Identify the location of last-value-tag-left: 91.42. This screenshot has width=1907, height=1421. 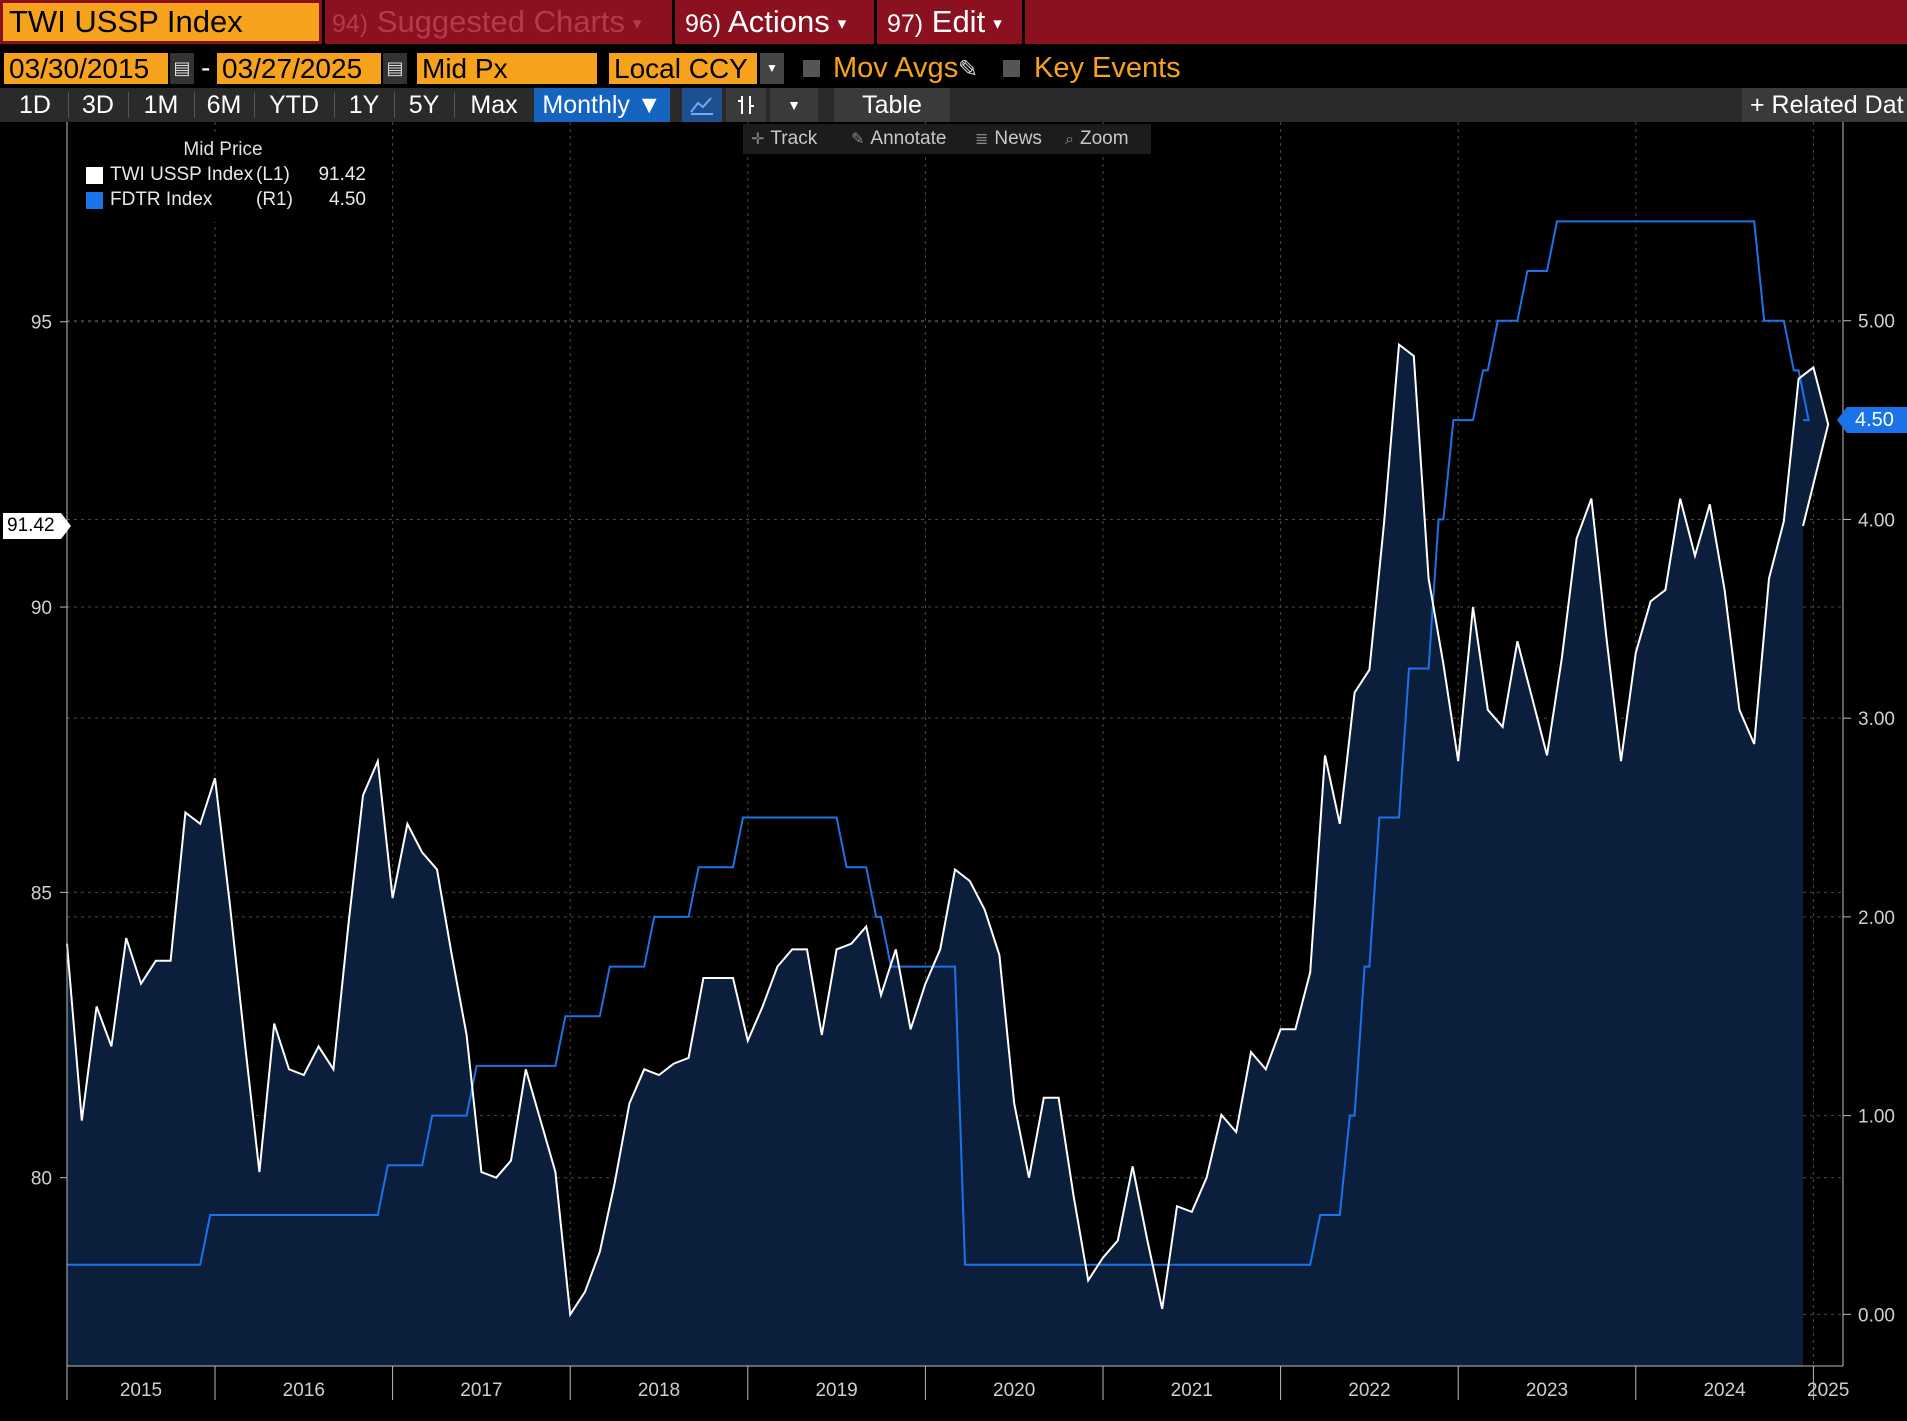
(37, 526).